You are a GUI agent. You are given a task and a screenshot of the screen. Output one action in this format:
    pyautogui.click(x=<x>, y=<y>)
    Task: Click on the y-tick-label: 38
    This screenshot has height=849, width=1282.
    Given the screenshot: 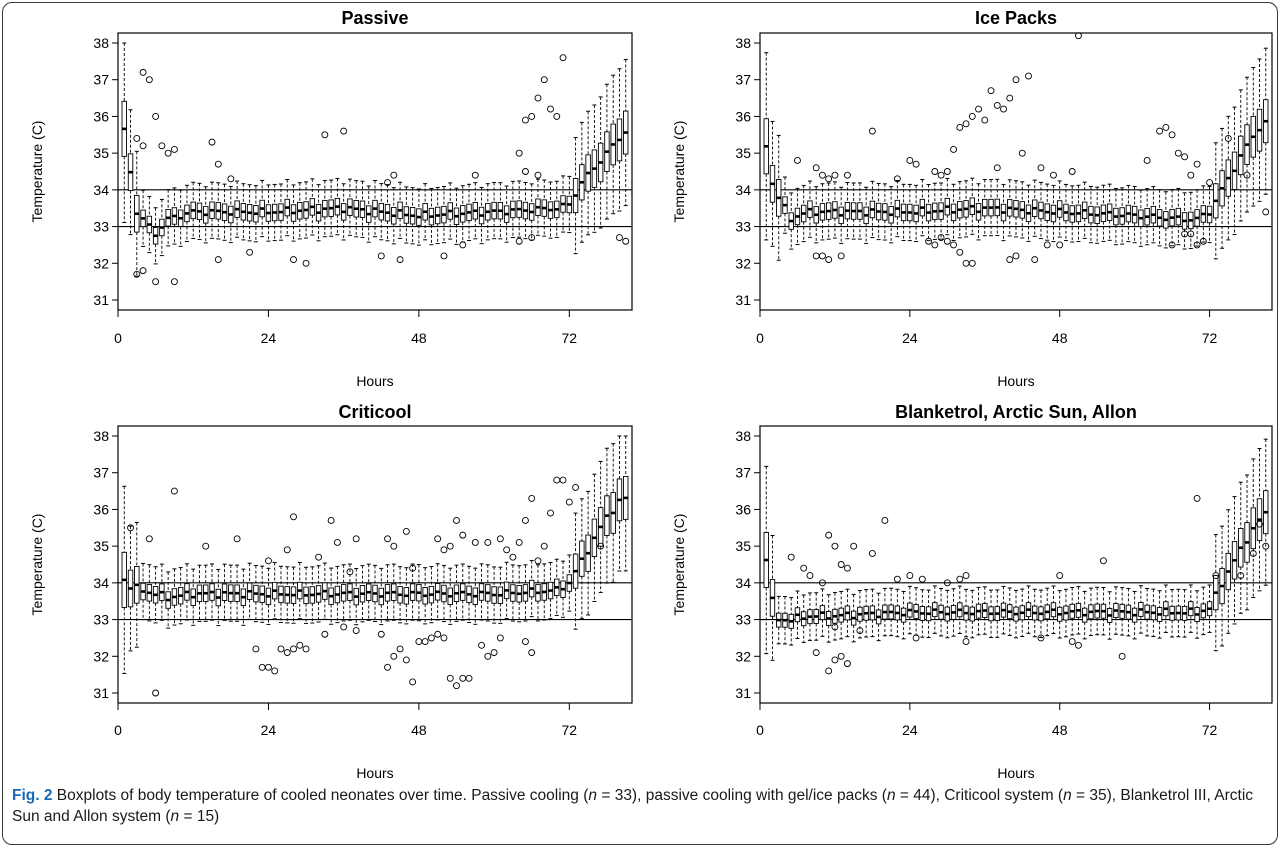 What is the action you would take?
    pyautogui.click(x=101, y=436)
    